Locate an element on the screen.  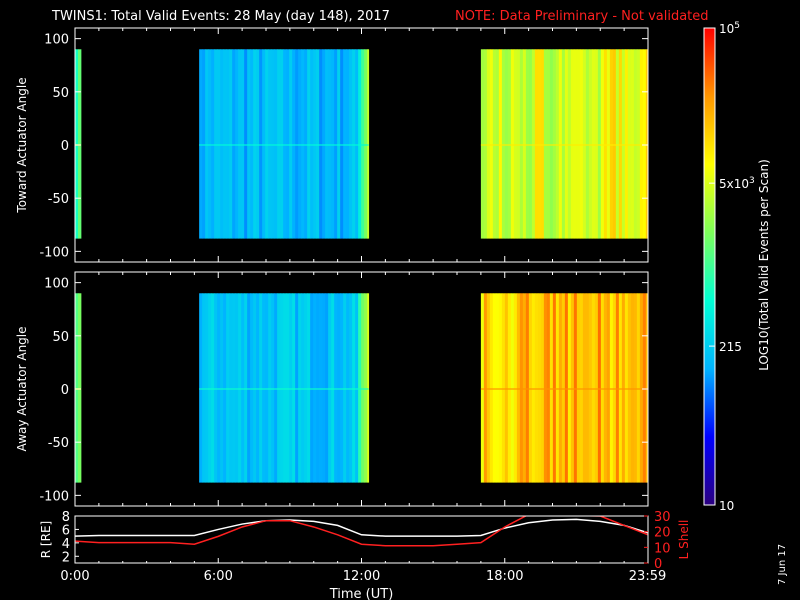
y-tick-label: -50 is located at coordinates (58, 443).